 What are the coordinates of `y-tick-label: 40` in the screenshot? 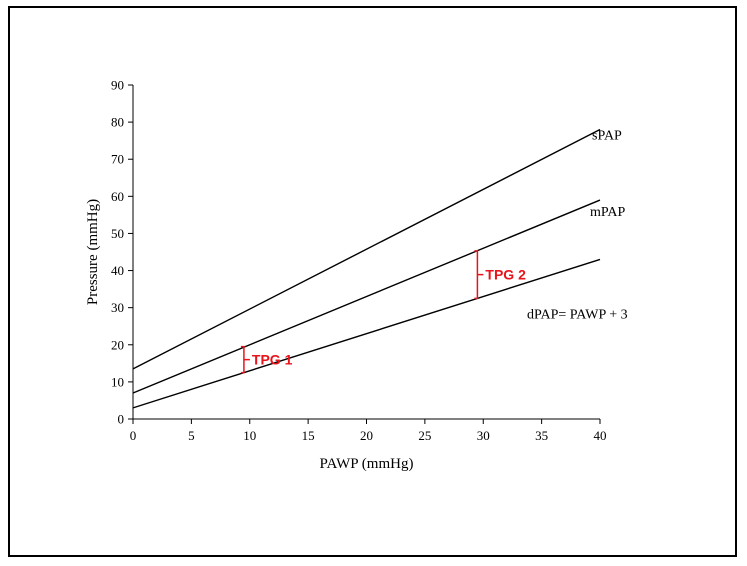 It's located at (117, 270).